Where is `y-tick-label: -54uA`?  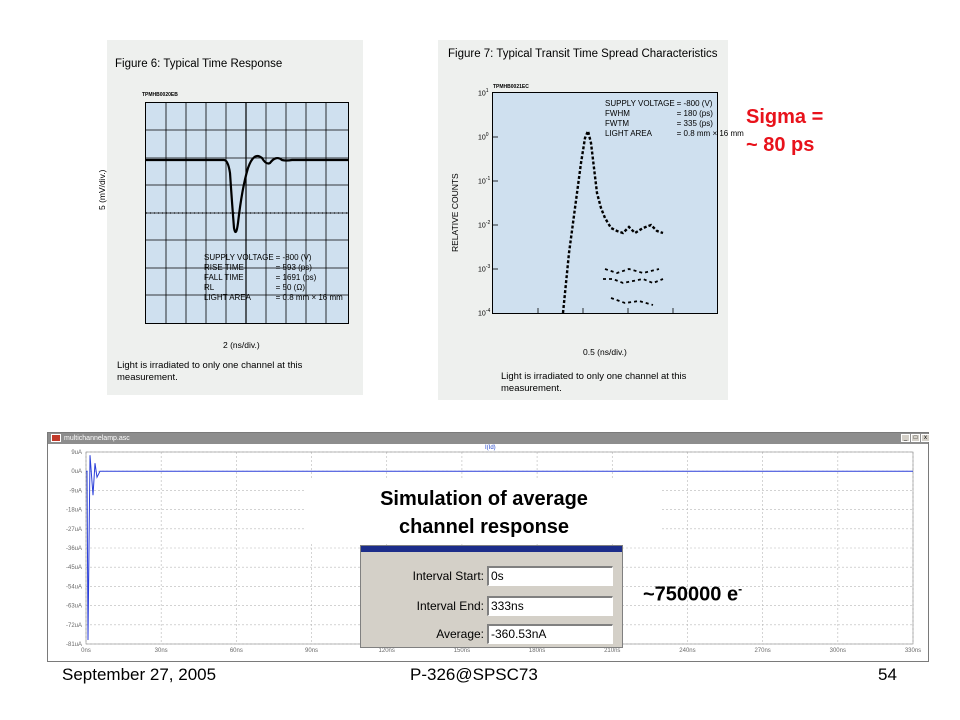
y-tick-label: -54uA is located at coordinates (74, 587).